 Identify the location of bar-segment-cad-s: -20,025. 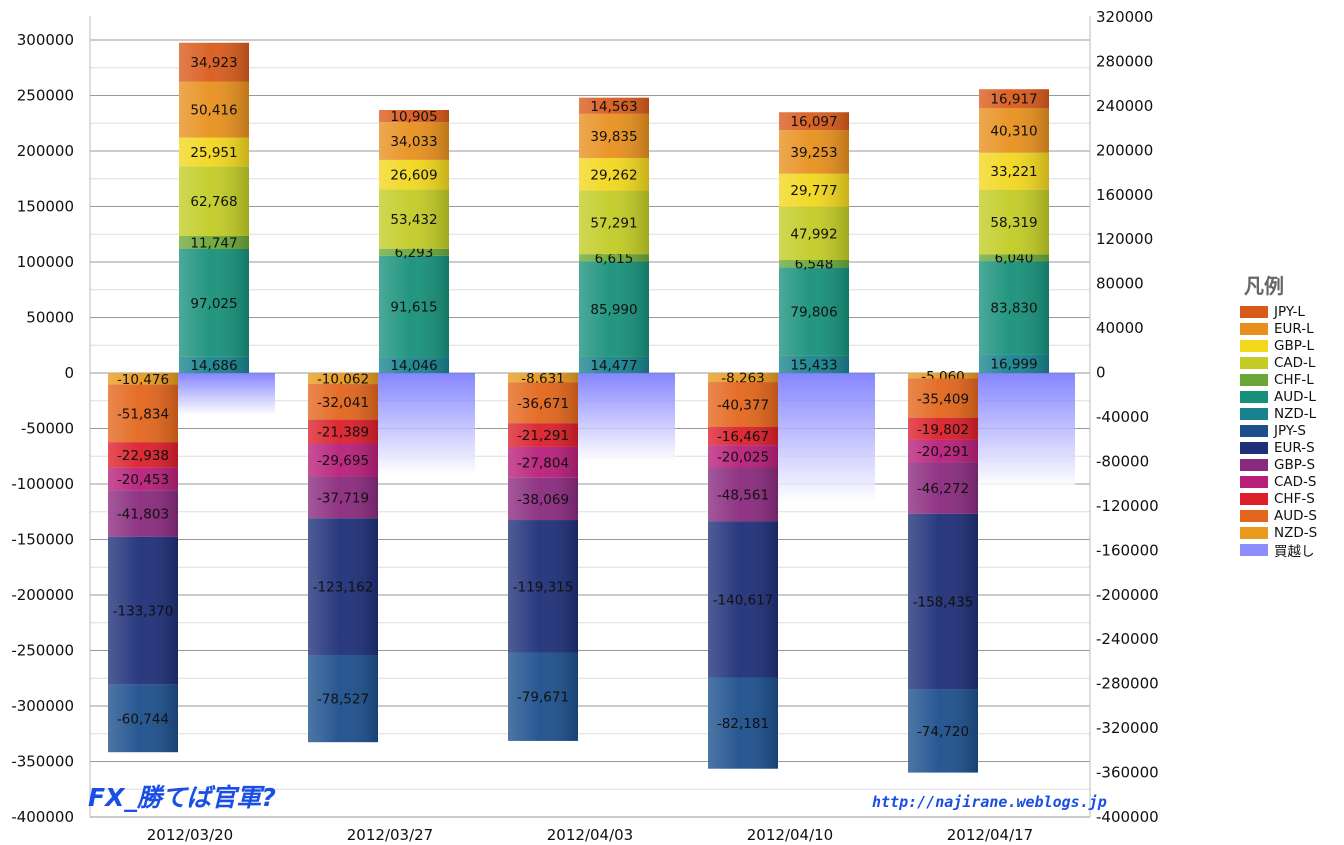
(743, 456).